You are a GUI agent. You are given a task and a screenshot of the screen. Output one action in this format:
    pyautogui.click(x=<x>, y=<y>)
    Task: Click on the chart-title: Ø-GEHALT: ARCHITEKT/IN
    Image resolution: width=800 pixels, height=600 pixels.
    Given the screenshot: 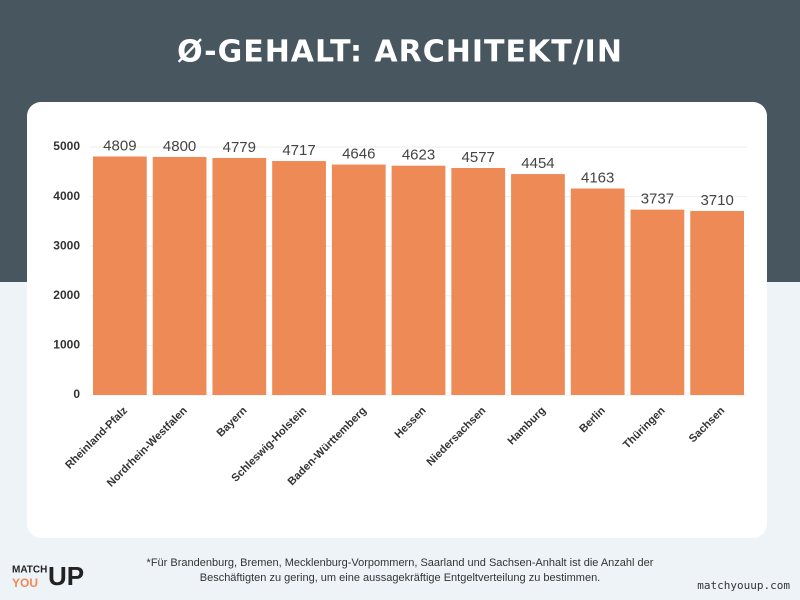 What is the action you would take?
    pyautogui.click(x=400, y=52)
    